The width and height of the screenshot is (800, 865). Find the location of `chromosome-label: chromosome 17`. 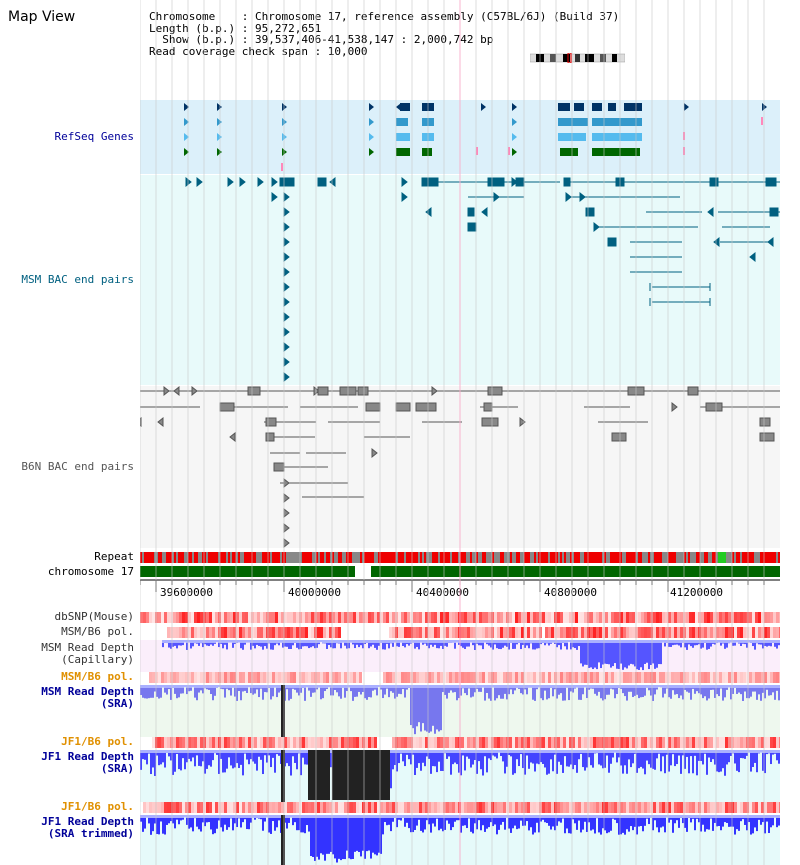

chromosome-label: chromosome 17 is located at coordinates (90, 571).